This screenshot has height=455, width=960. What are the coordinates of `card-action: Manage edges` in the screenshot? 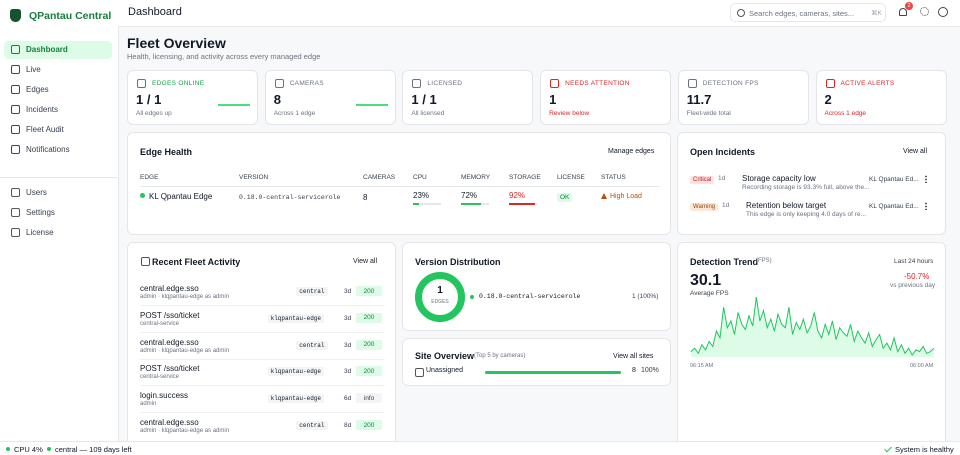 It's located at (631, 151).